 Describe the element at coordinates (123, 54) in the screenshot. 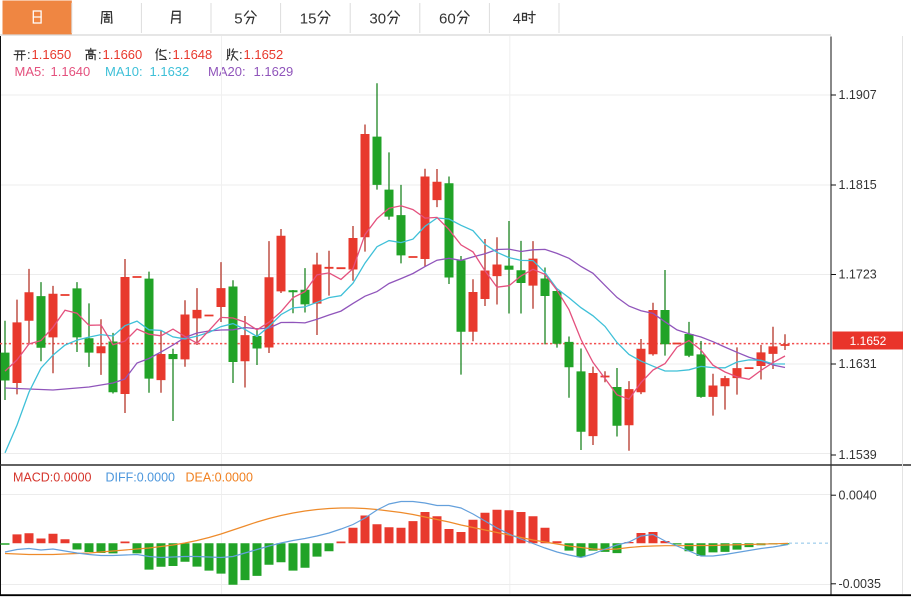

I see `svg-text: 1.1660` at that location.